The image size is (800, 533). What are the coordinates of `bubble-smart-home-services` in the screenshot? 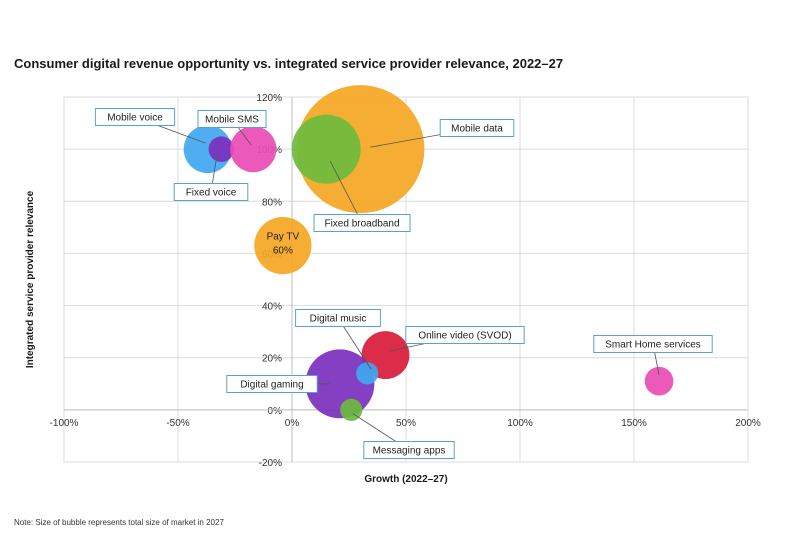 It's located at (659, 381).